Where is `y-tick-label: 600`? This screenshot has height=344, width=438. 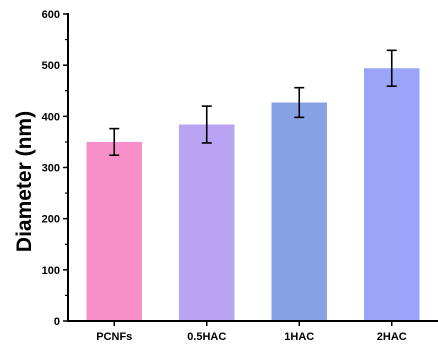 y-tick-label: 600 is located at coordinates (51, 15).